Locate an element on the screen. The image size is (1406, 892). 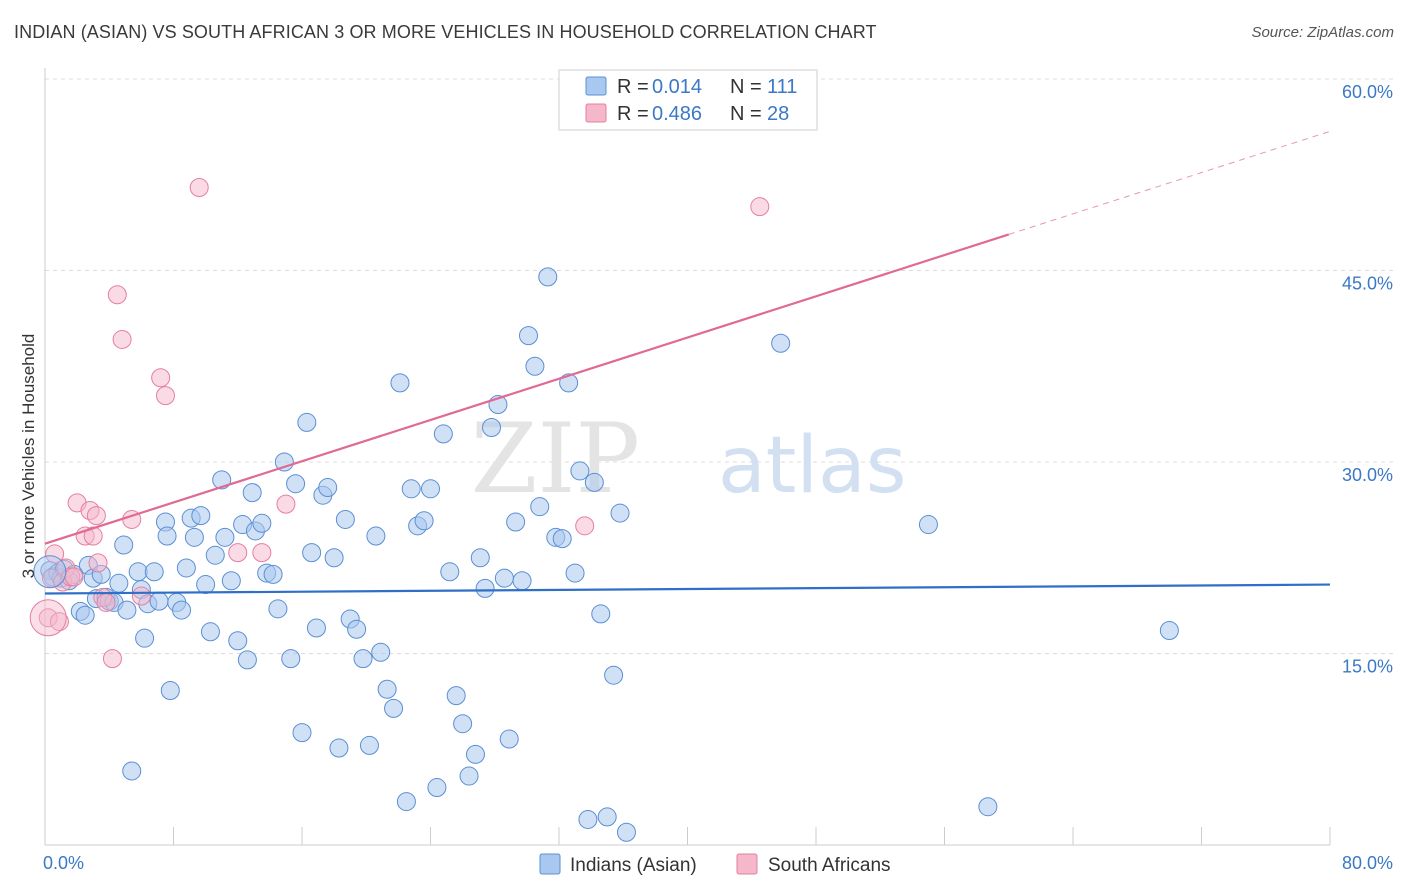
y-tick-label: 45.0% is located at coordinates (1367, 284).